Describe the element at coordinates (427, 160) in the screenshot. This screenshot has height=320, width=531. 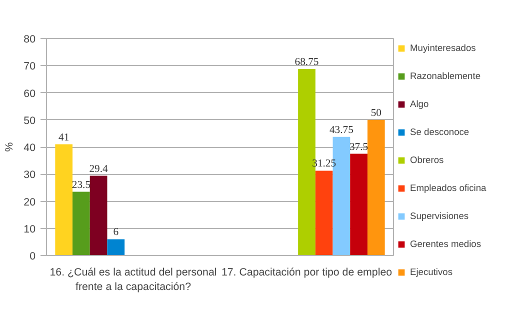
I see `legend-label: Obreros` at that location.